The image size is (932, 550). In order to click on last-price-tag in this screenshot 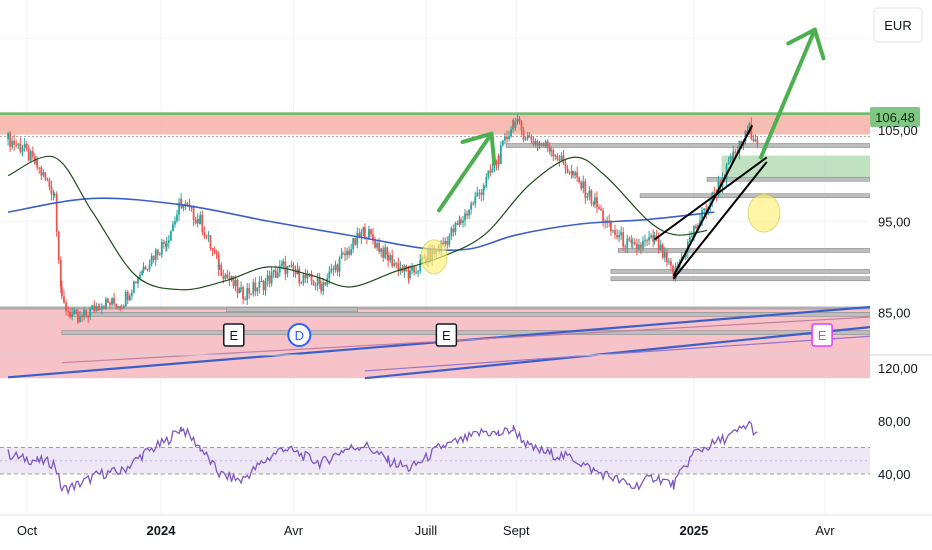, I will do `click(895, 117)`.